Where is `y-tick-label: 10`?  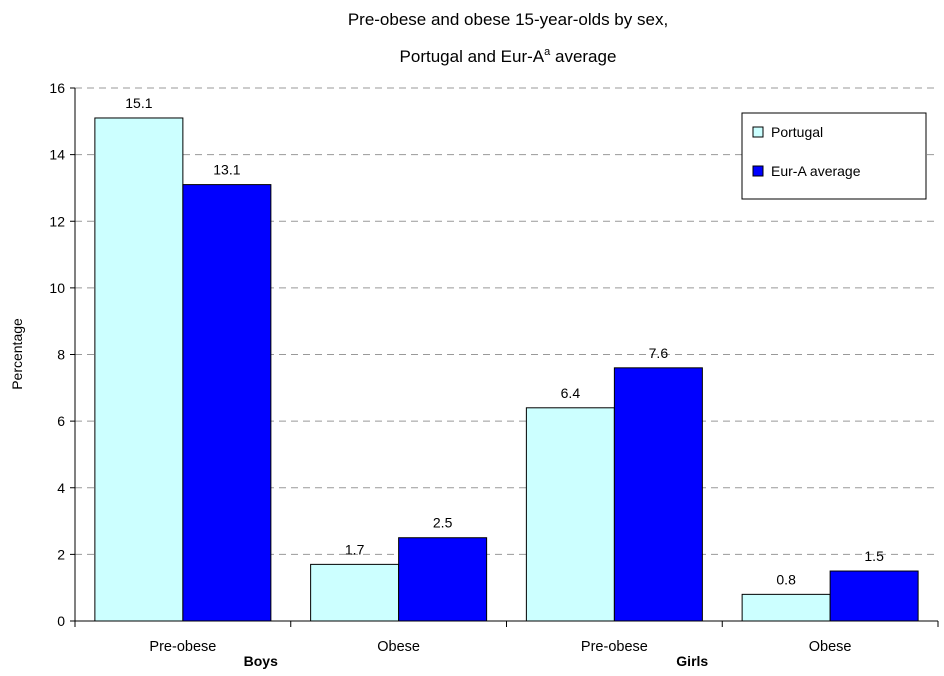 y-tick-label: 10 is located at coordinates (57, 288).